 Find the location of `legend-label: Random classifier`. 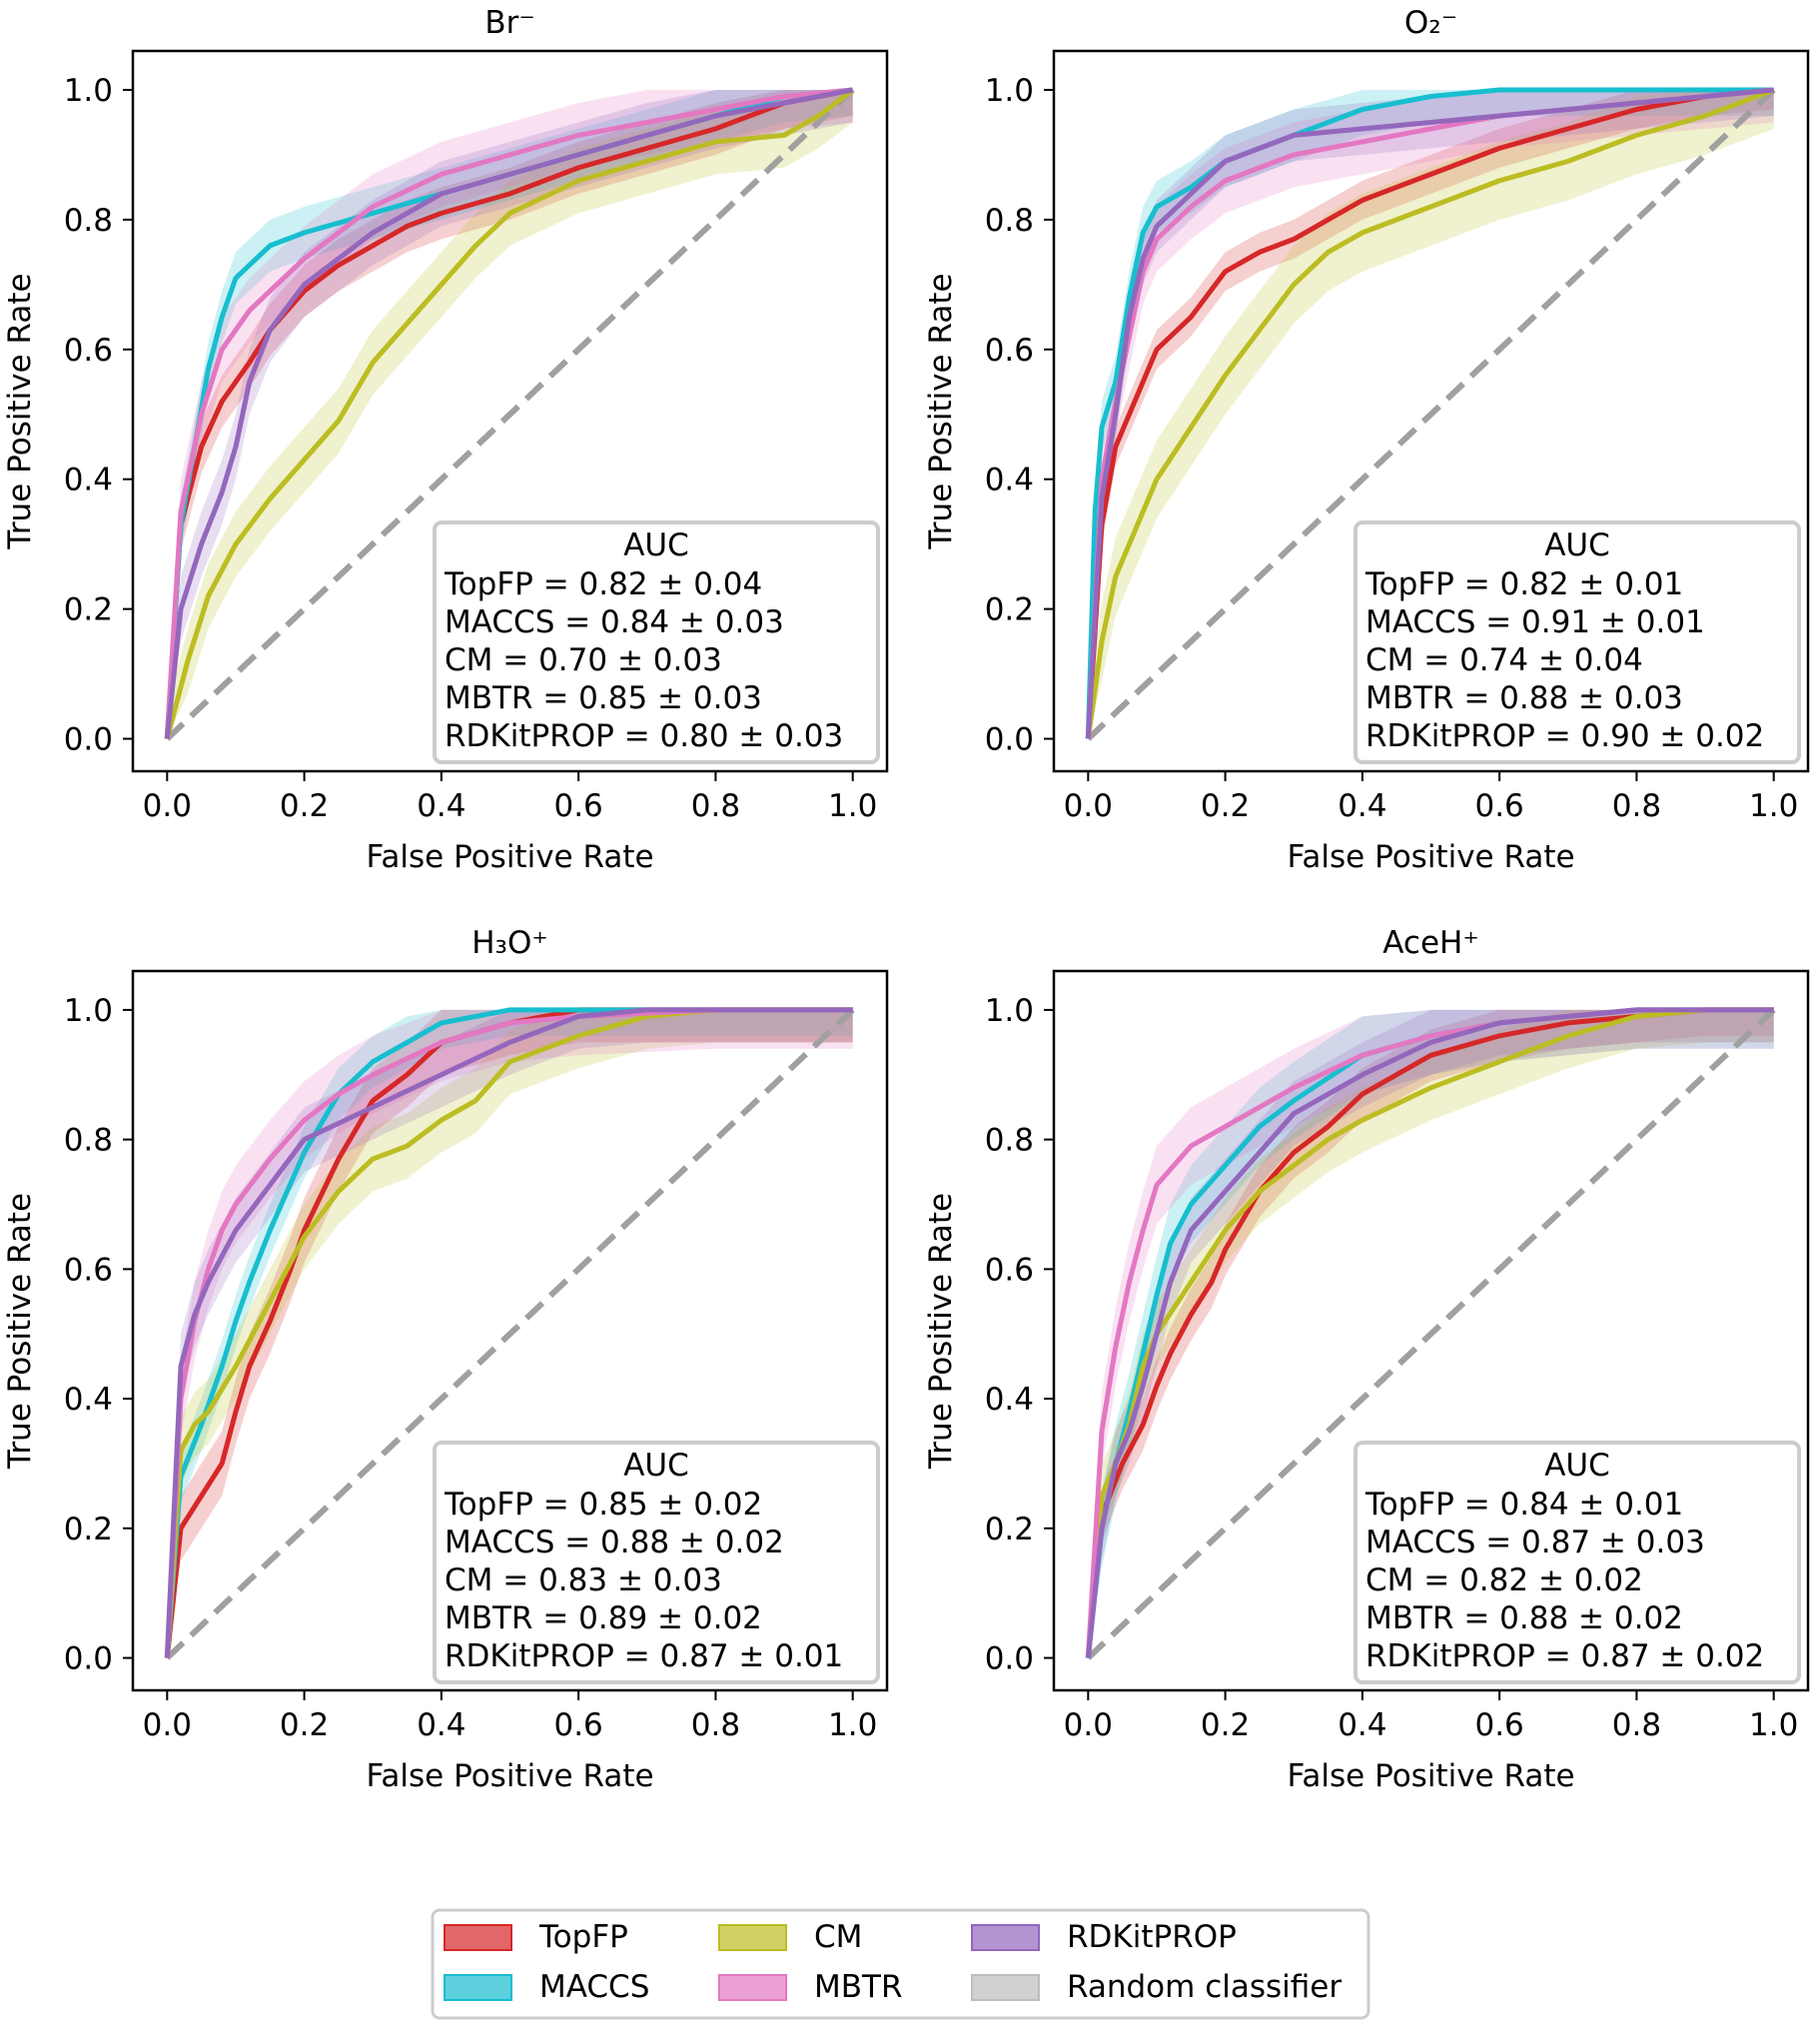

legend-label: Random classifier is located at coordinates (1204, 1987).